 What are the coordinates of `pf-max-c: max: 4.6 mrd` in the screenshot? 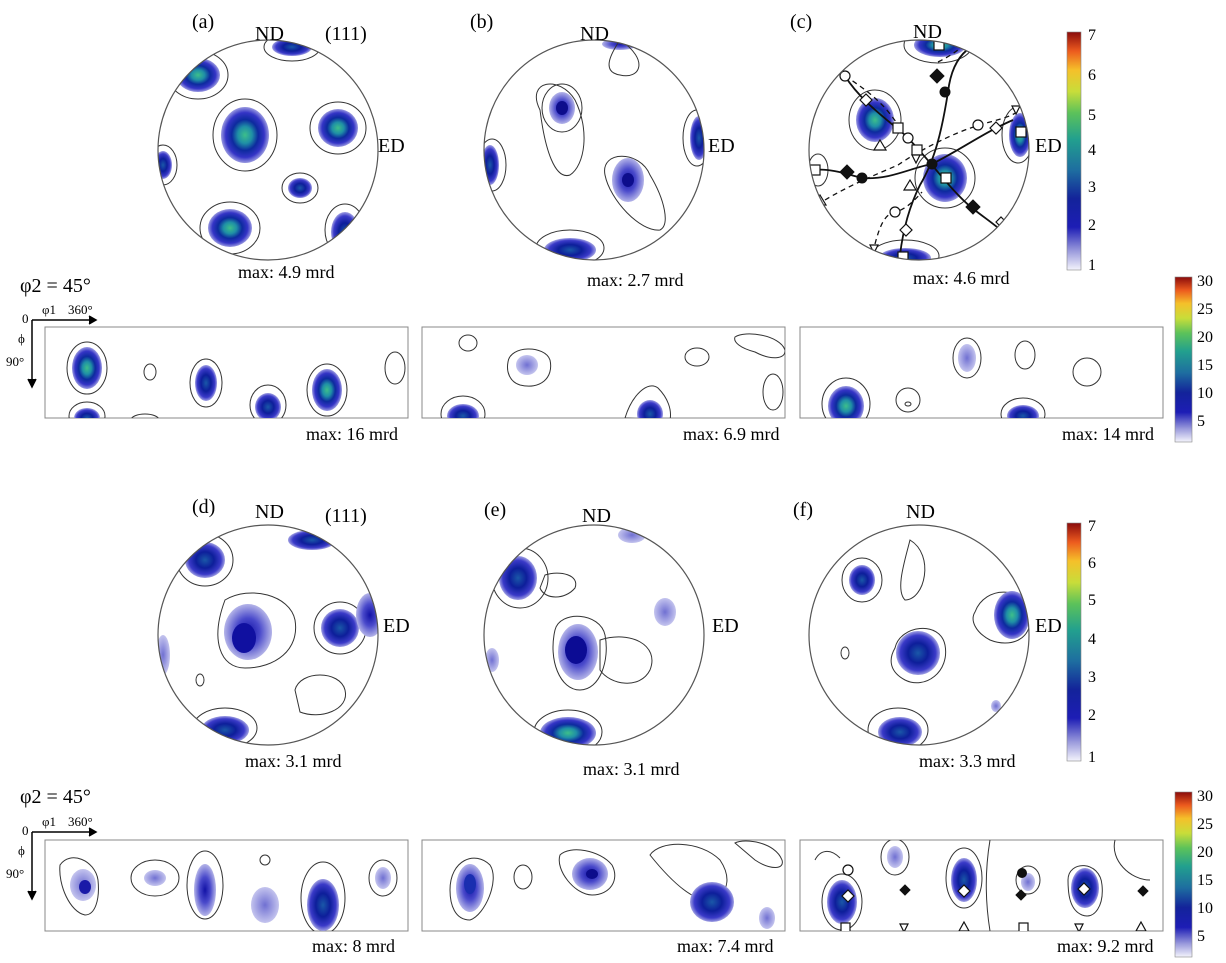 It's located at (961, 278).